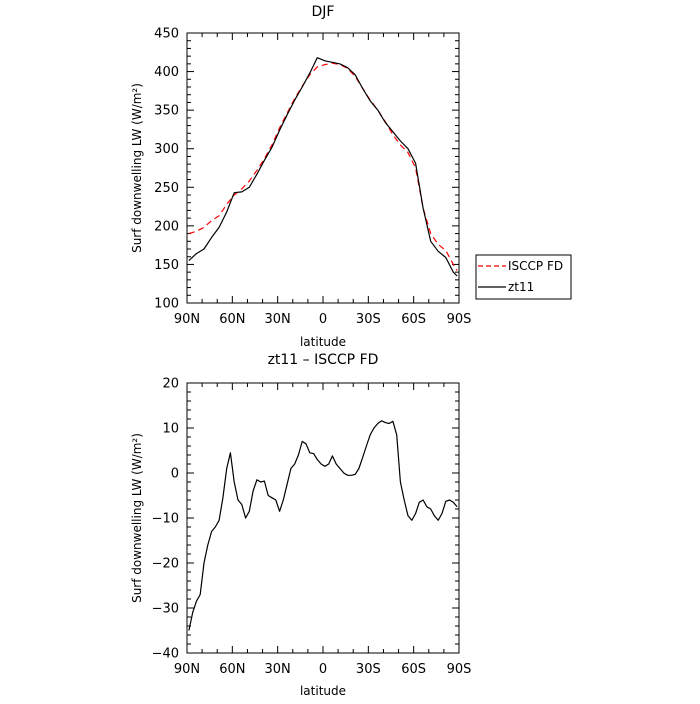  I want to click on y-tick-label: −20, so click(165, 564).